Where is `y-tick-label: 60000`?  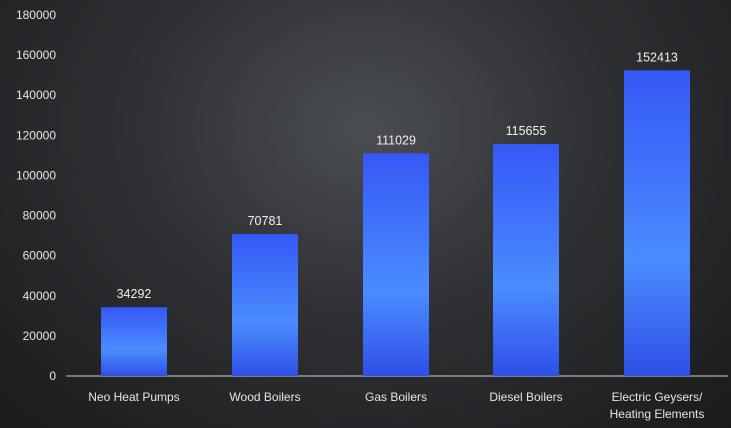
y-tick-label: 60000 is located at coordinates (40, 256).